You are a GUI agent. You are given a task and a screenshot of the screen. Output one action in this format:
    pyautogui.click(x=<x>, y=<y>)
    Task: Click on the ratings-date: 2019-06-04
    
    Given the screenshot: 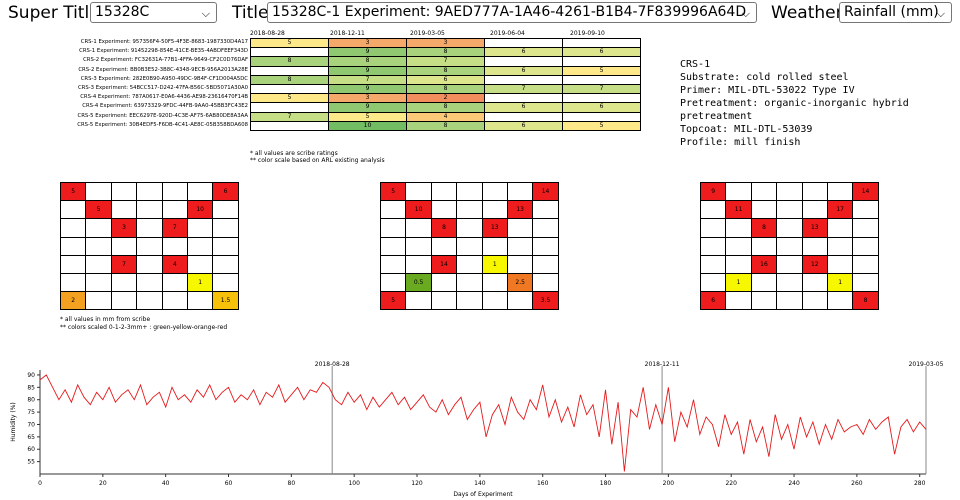 What is the action you would take?
    pyautogui.click(x=507, y=33)
    